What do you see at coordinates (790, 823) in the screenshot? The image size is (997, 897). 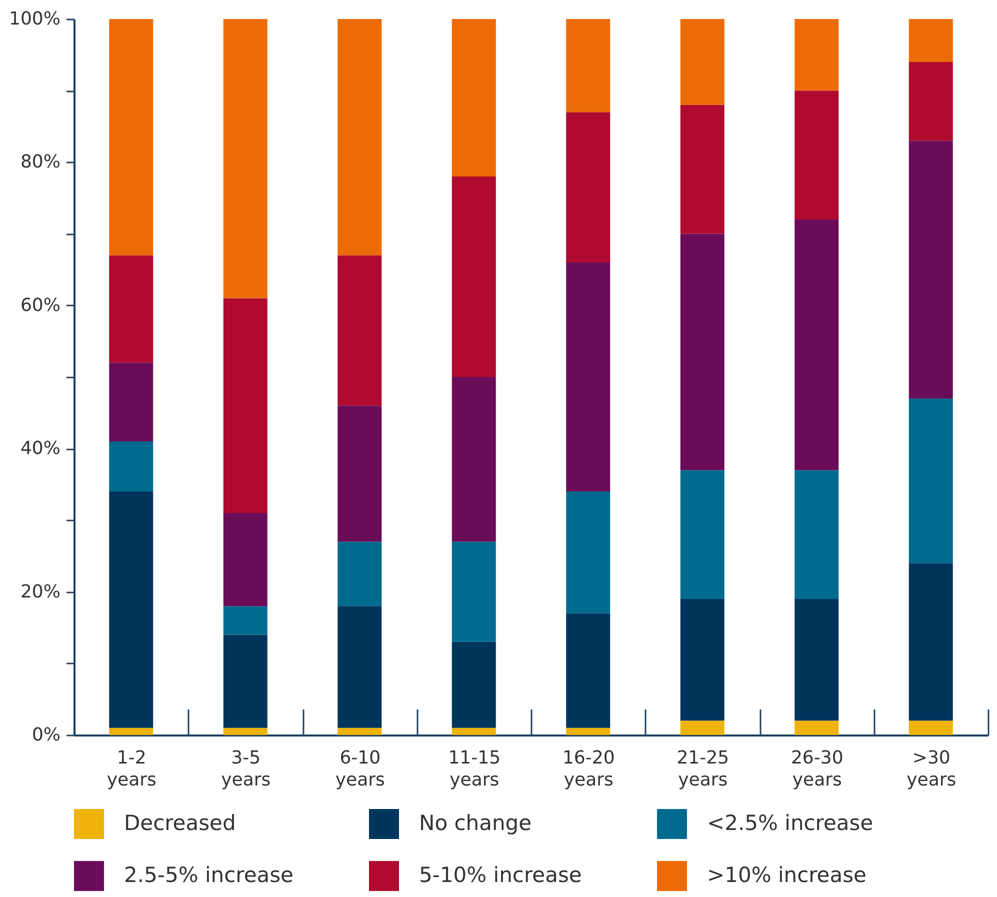 I see `legend-label: <2.5% increase` at bounding box center [790, 823].